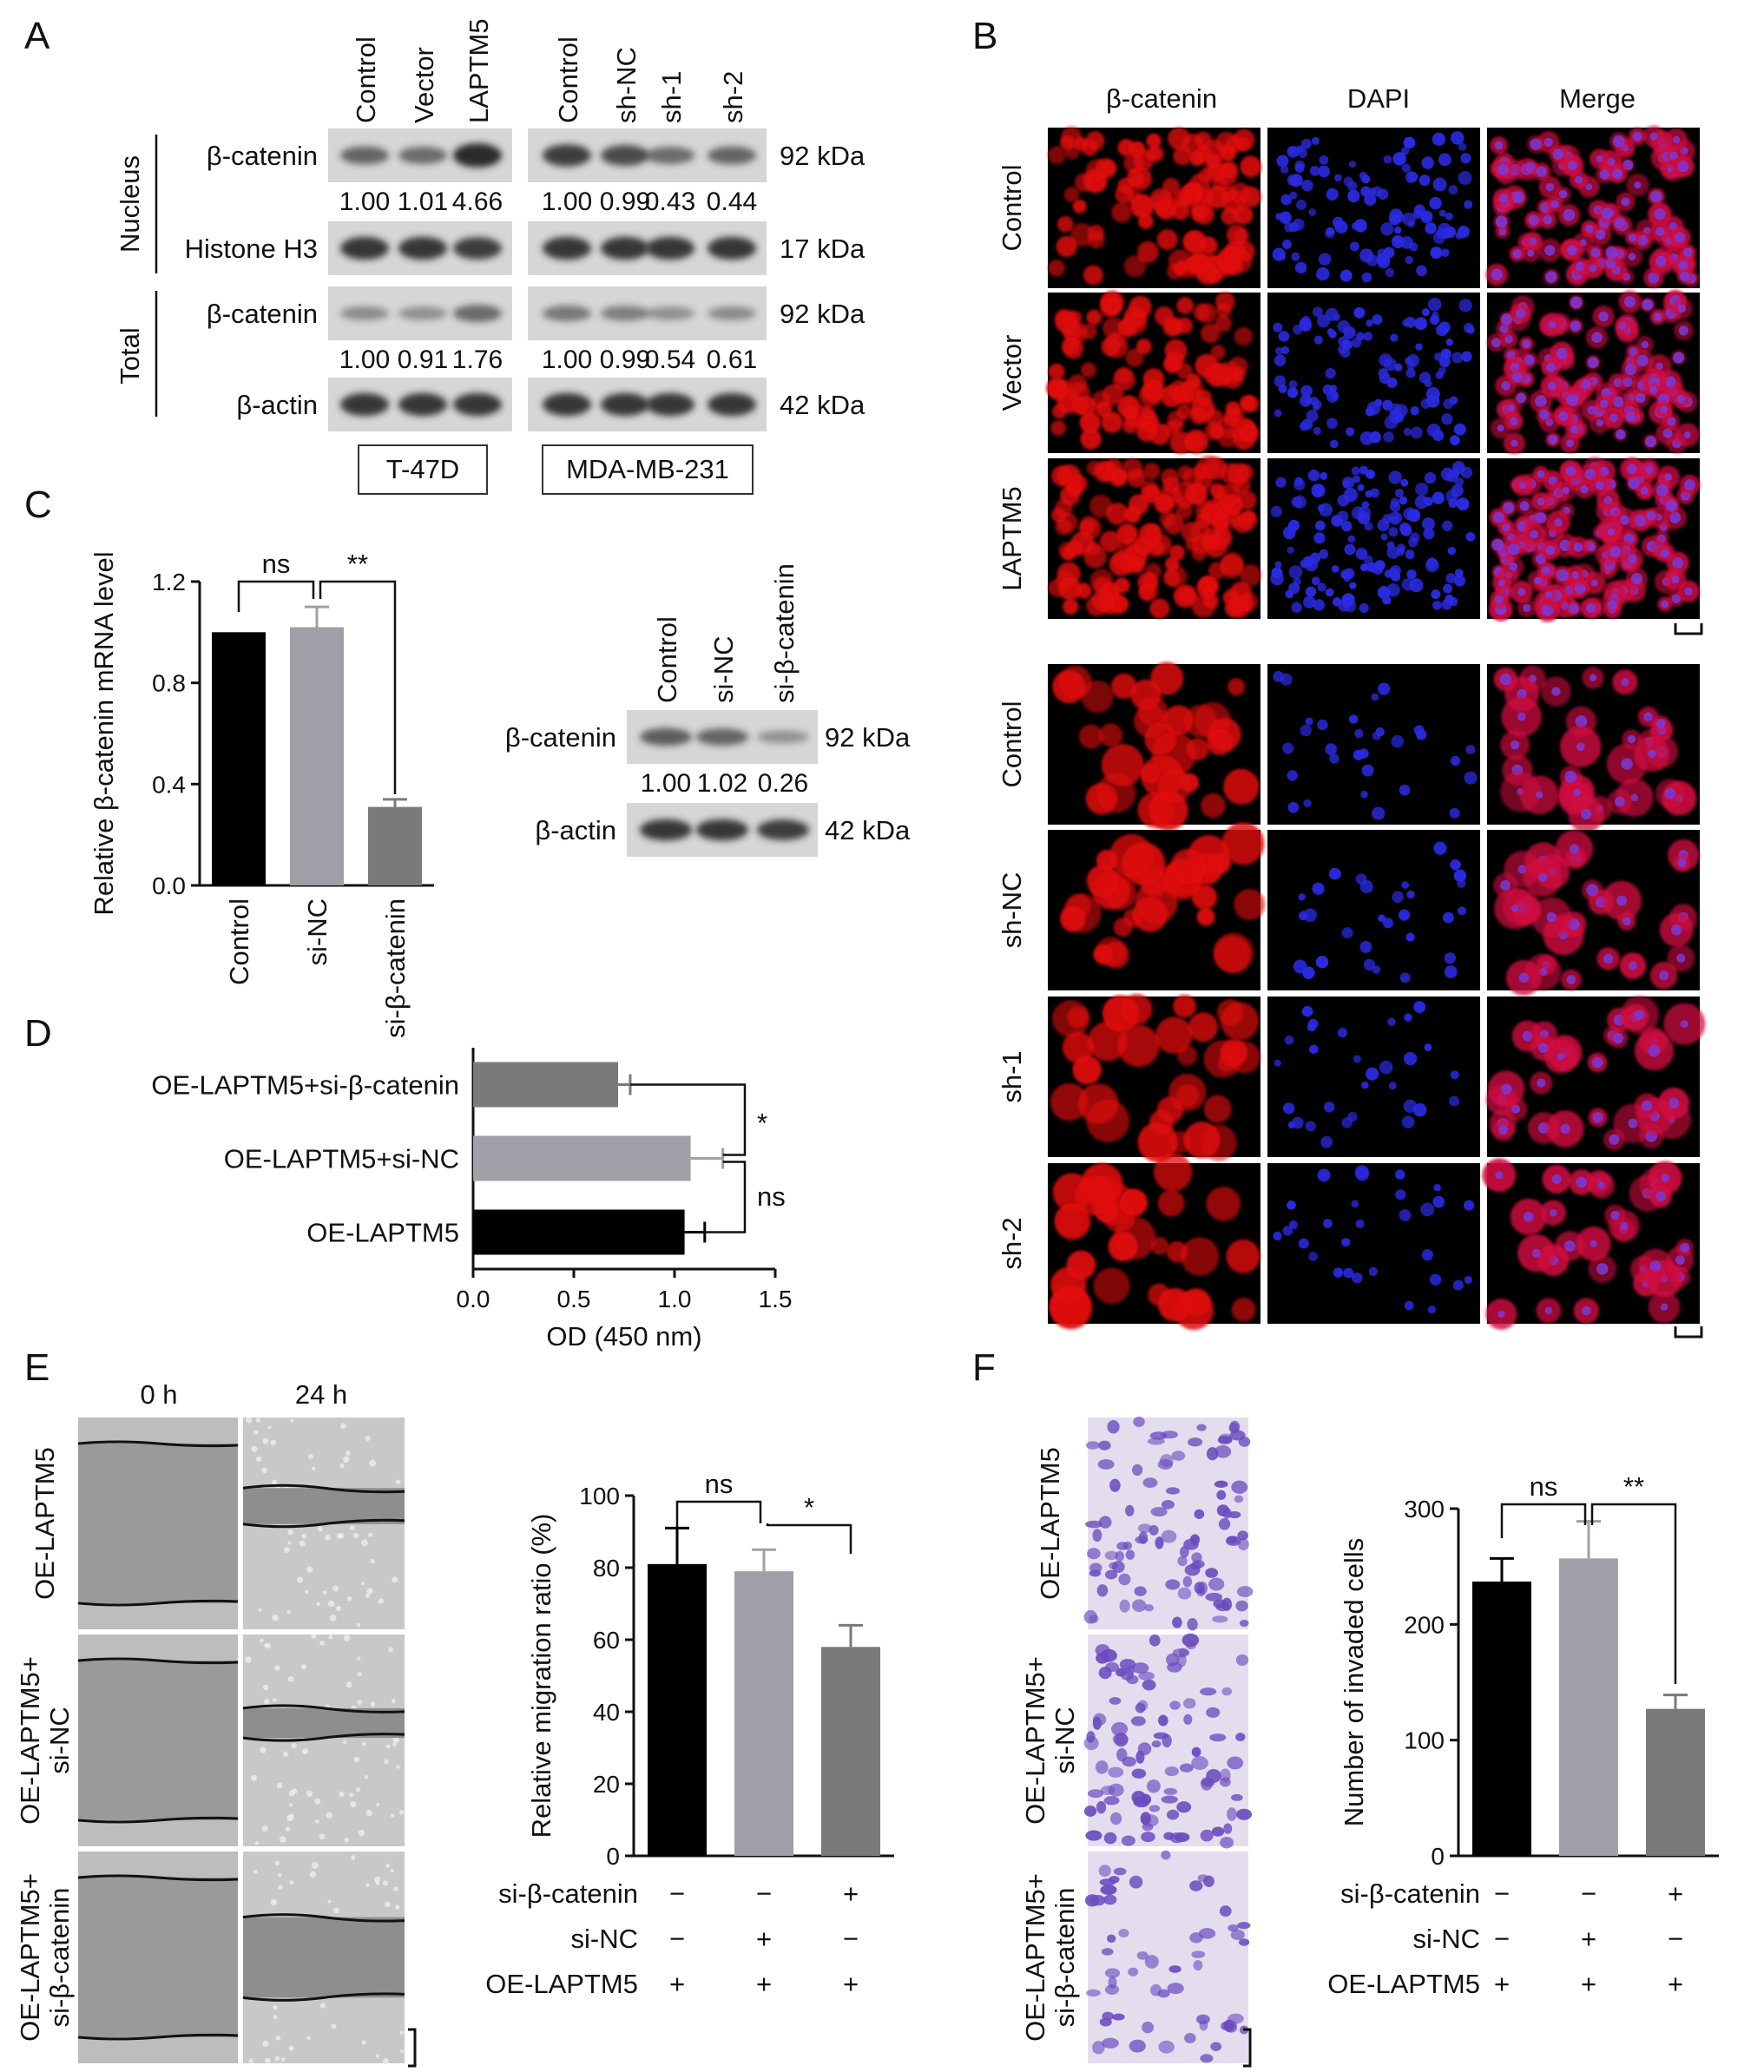  What do you see at coordinates (1598, 98) in the screenshot?
I see `col-label-merge: Merge` at bounding box center [1598, 98].